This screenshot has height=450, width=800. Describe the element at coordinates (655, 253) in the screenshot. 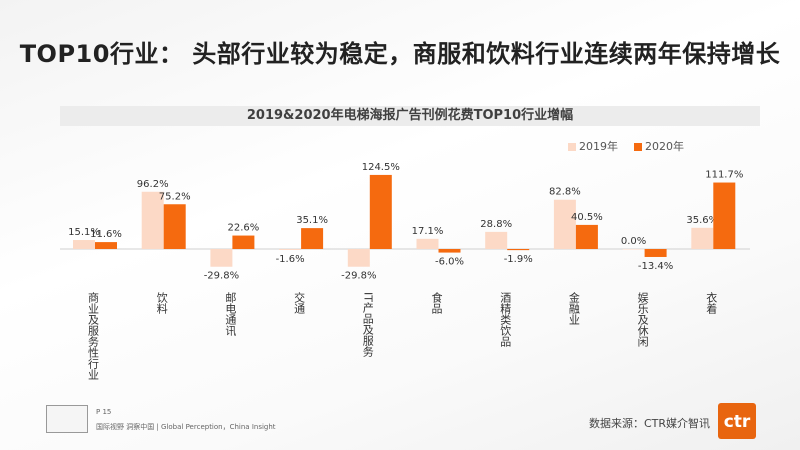

I see `bar-2020年-娱乐及休闲` at that location.